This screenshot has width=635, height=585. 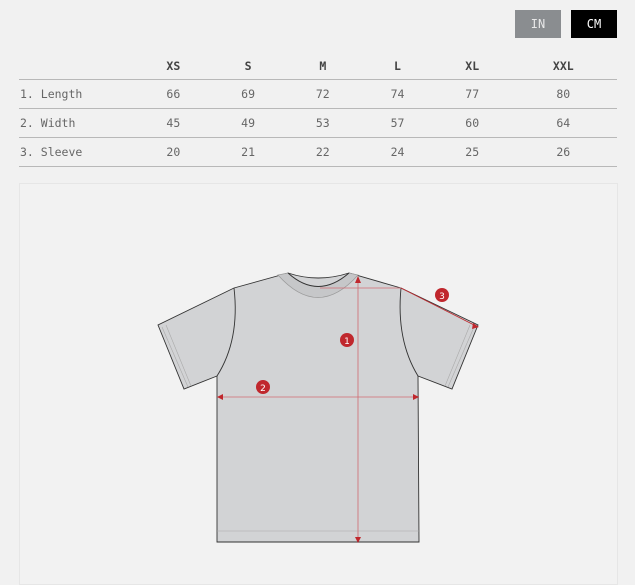 I want to click on header-m: M, so click(x=323, y=66).